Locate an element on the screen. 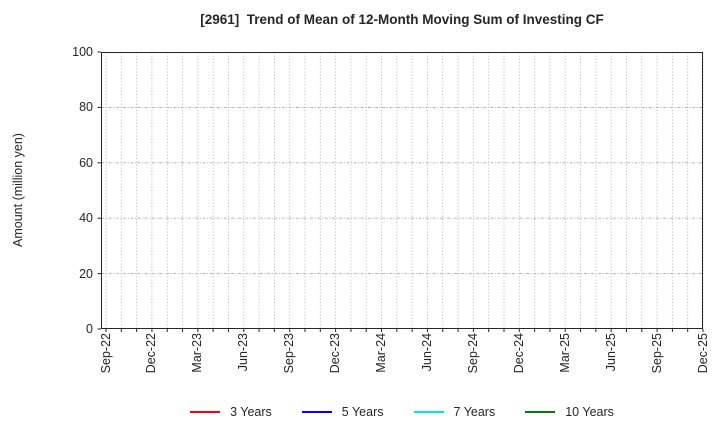 This screenshot has width=720, height=440. x-tick-label: Dec-22 is located at coordinates (151, 353).